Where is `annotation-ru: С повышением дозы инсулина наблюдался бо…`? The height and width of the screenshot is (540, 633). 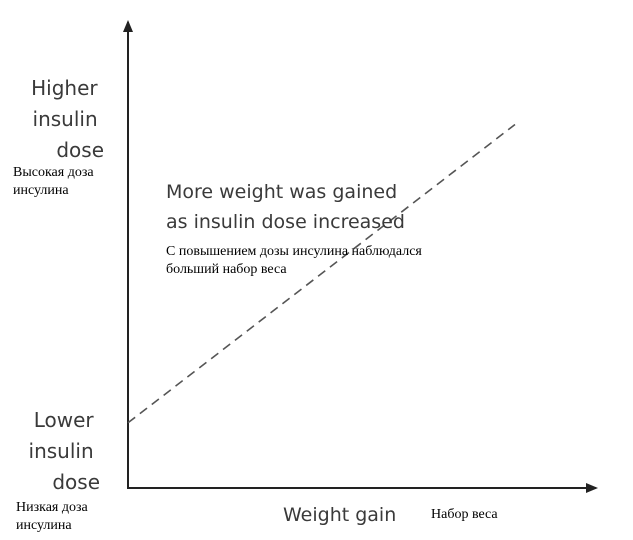 annotation-ru: С повышением дозы инсулина наблюдался бо… is located at coordinates (295, 260).